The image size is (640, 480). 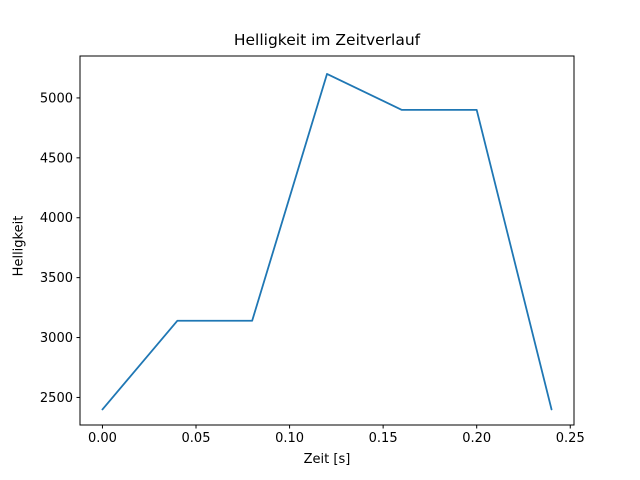 I want to click on y-tick-label: 3500, so click(x=56, y=278).